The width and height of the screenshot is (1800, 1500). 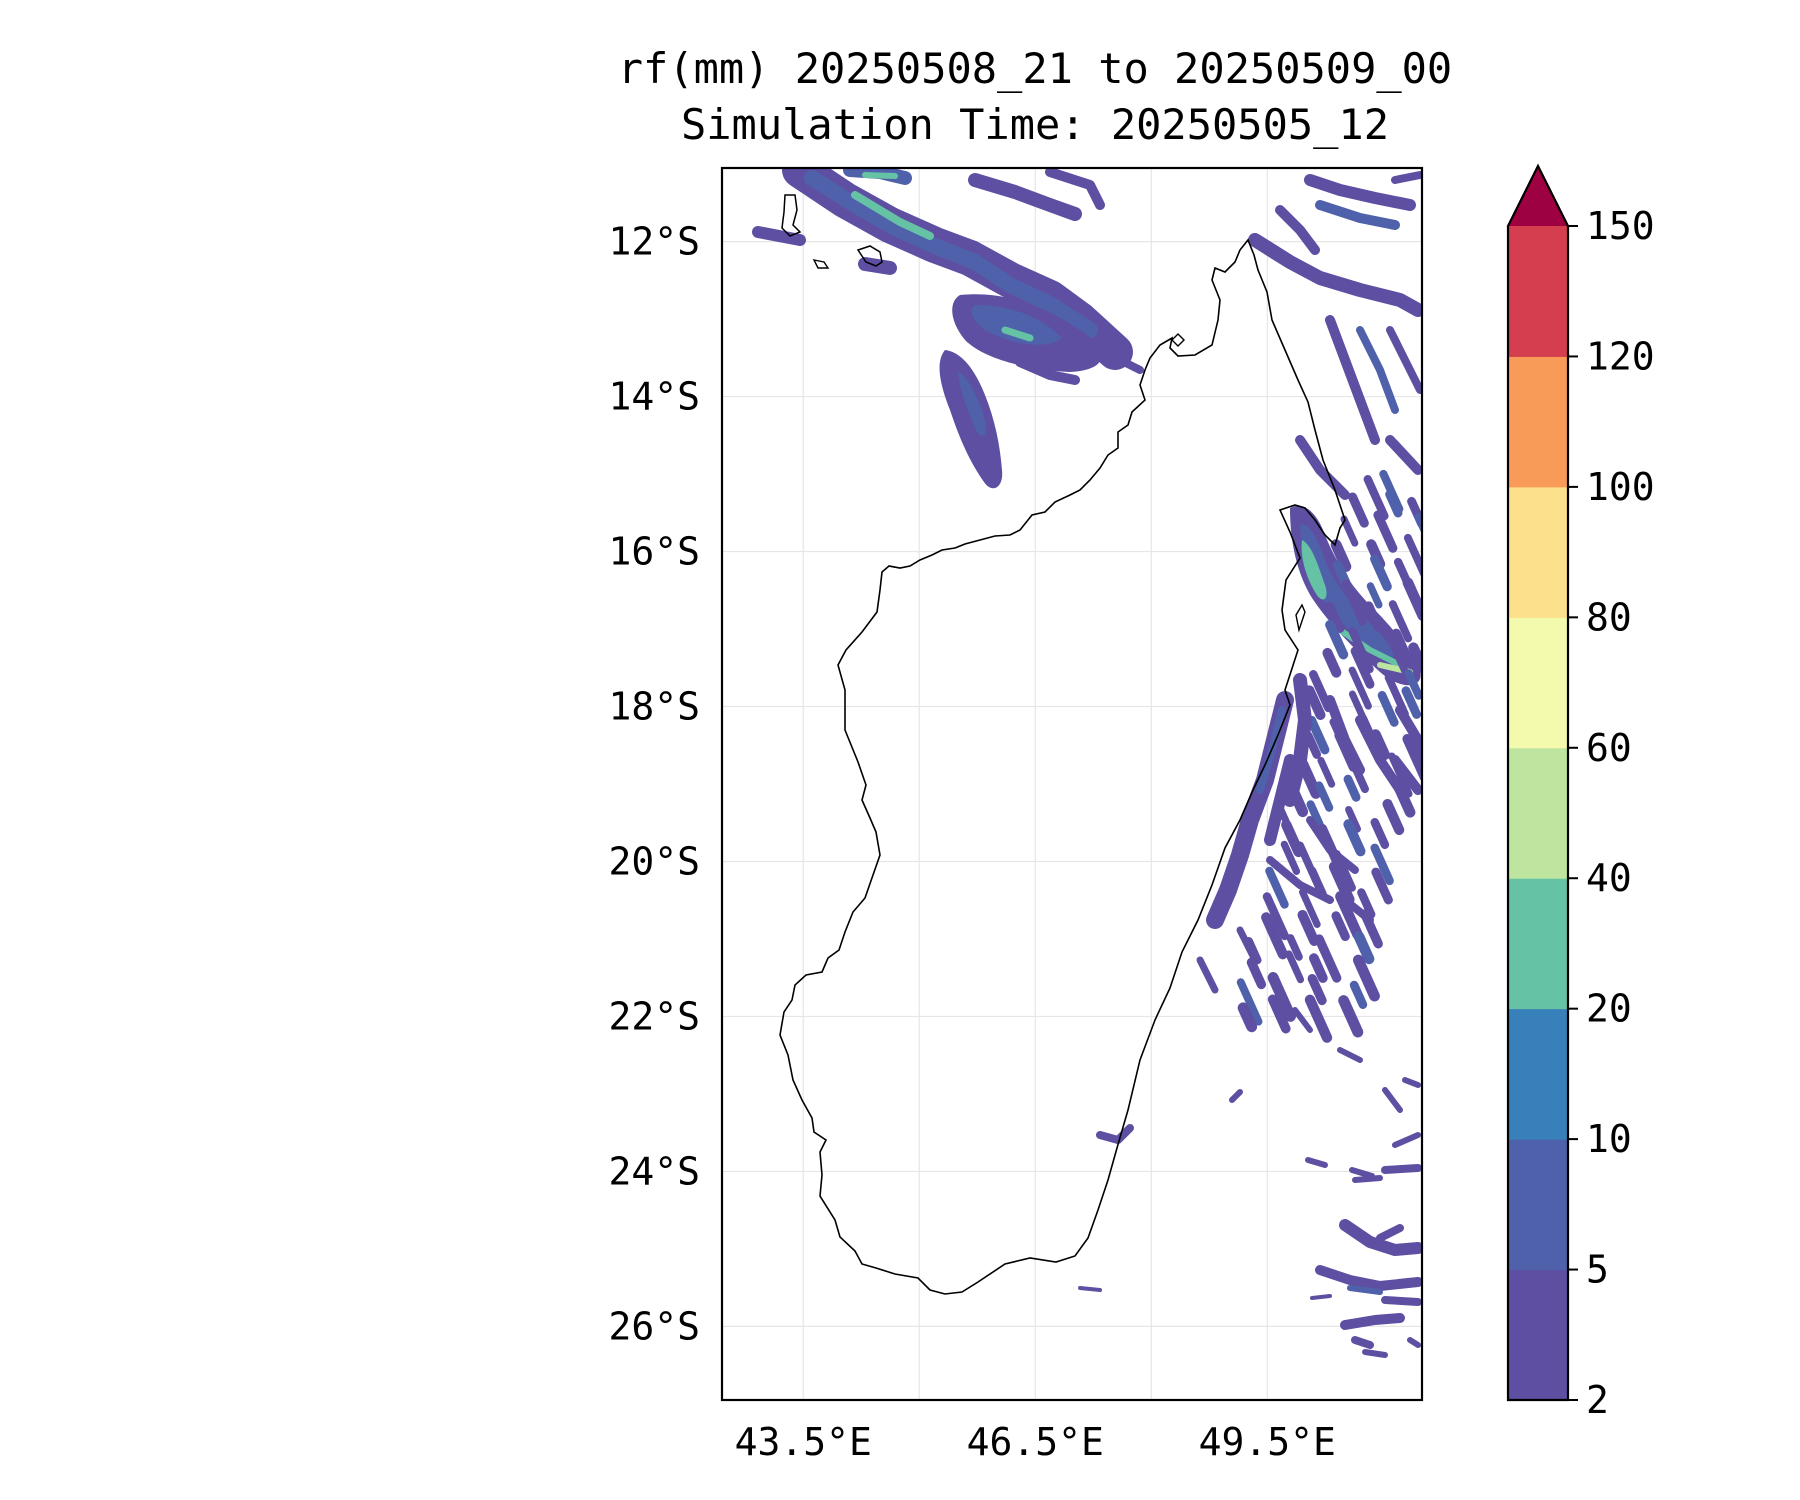 What do you see at coordinates (1314, 570) in the screenshot?
I see `rain-peak-east` at bounding box center [1314, 570].